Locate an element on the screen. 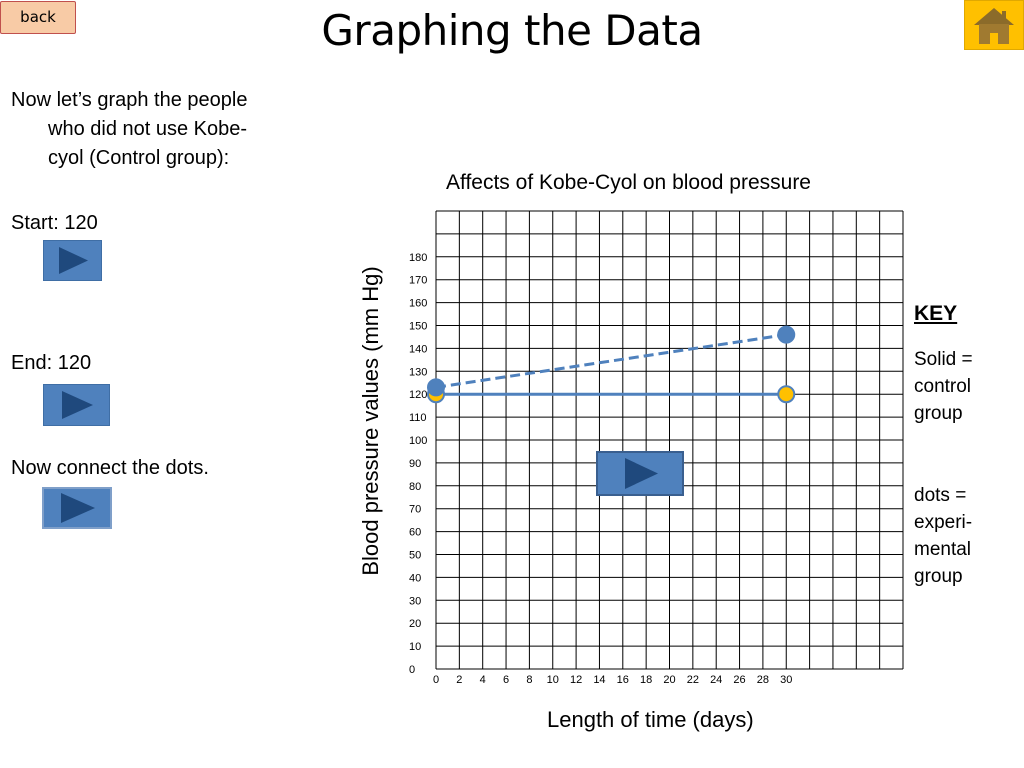 The width and height of the screenshot is (1024, 768). y-tick-label: 160 is located at coordinates (418, 304).